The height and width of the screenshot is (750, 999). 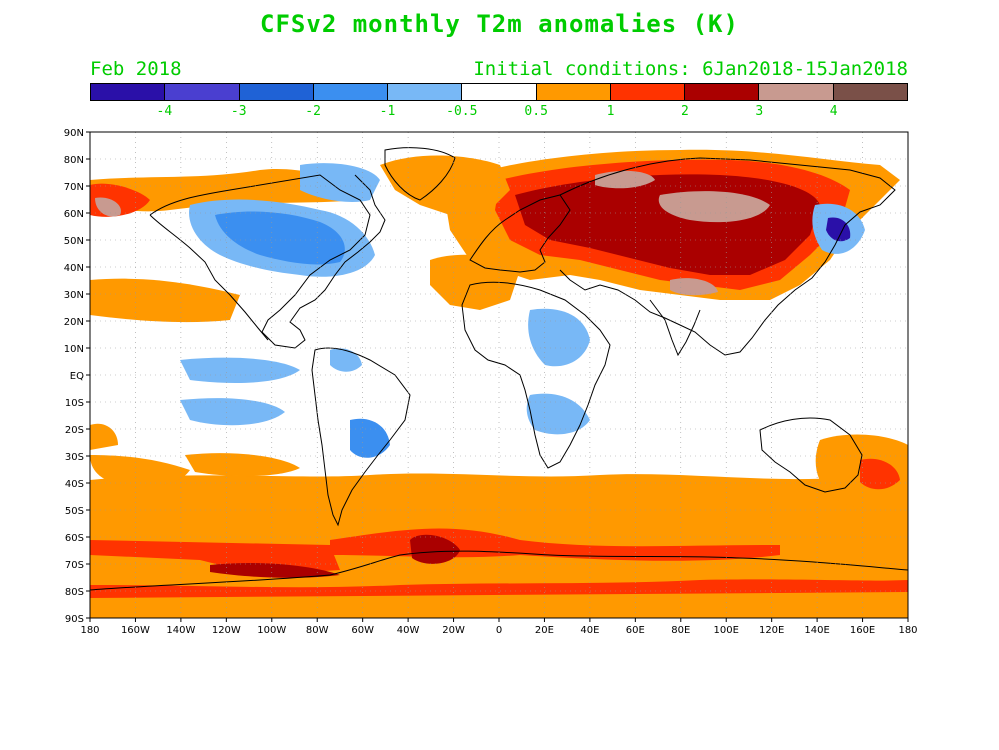 I want to click on colorbar, so click(x=499, y=92).